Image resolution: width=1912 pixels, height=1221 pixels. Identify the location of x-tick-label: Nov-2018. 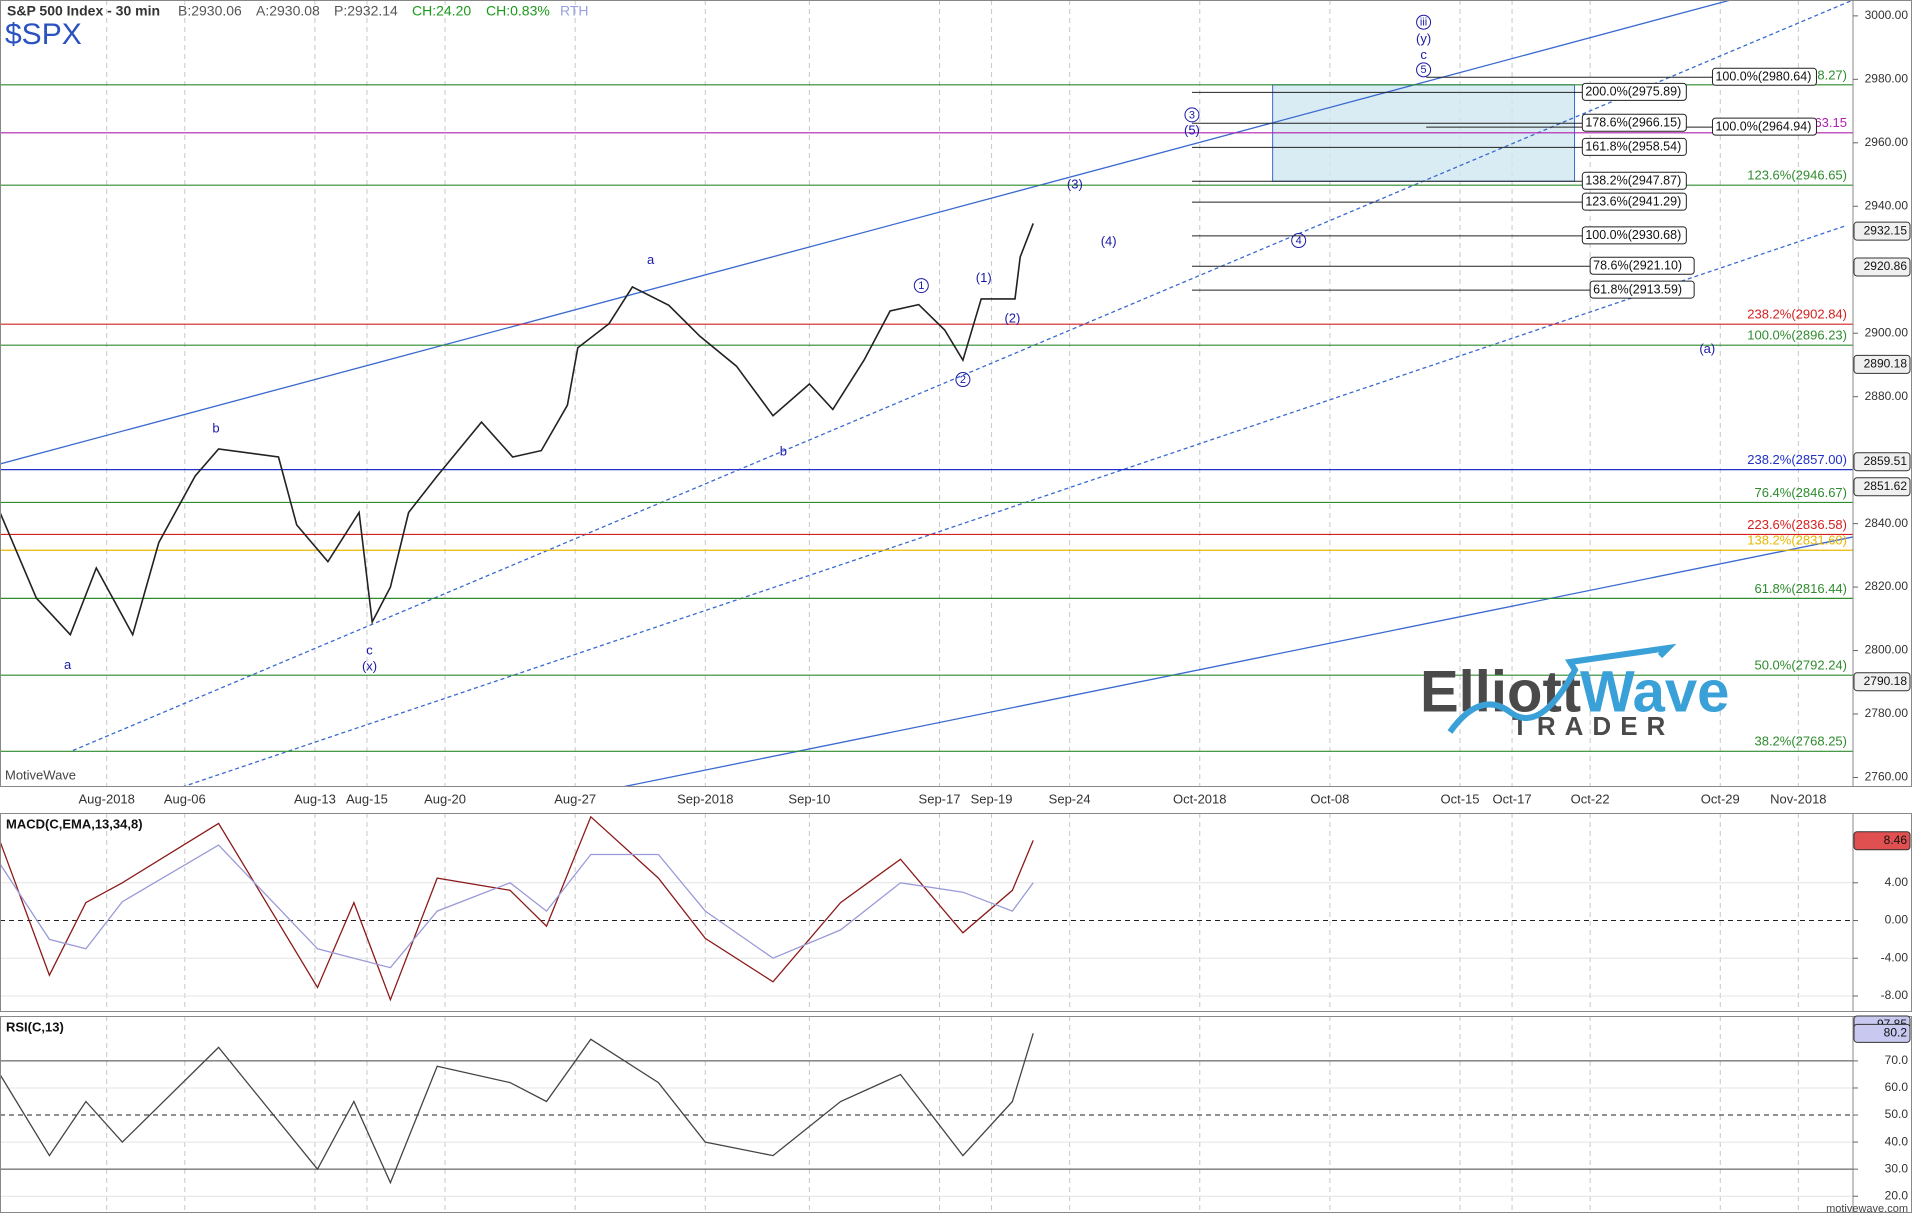
(1798, 798).